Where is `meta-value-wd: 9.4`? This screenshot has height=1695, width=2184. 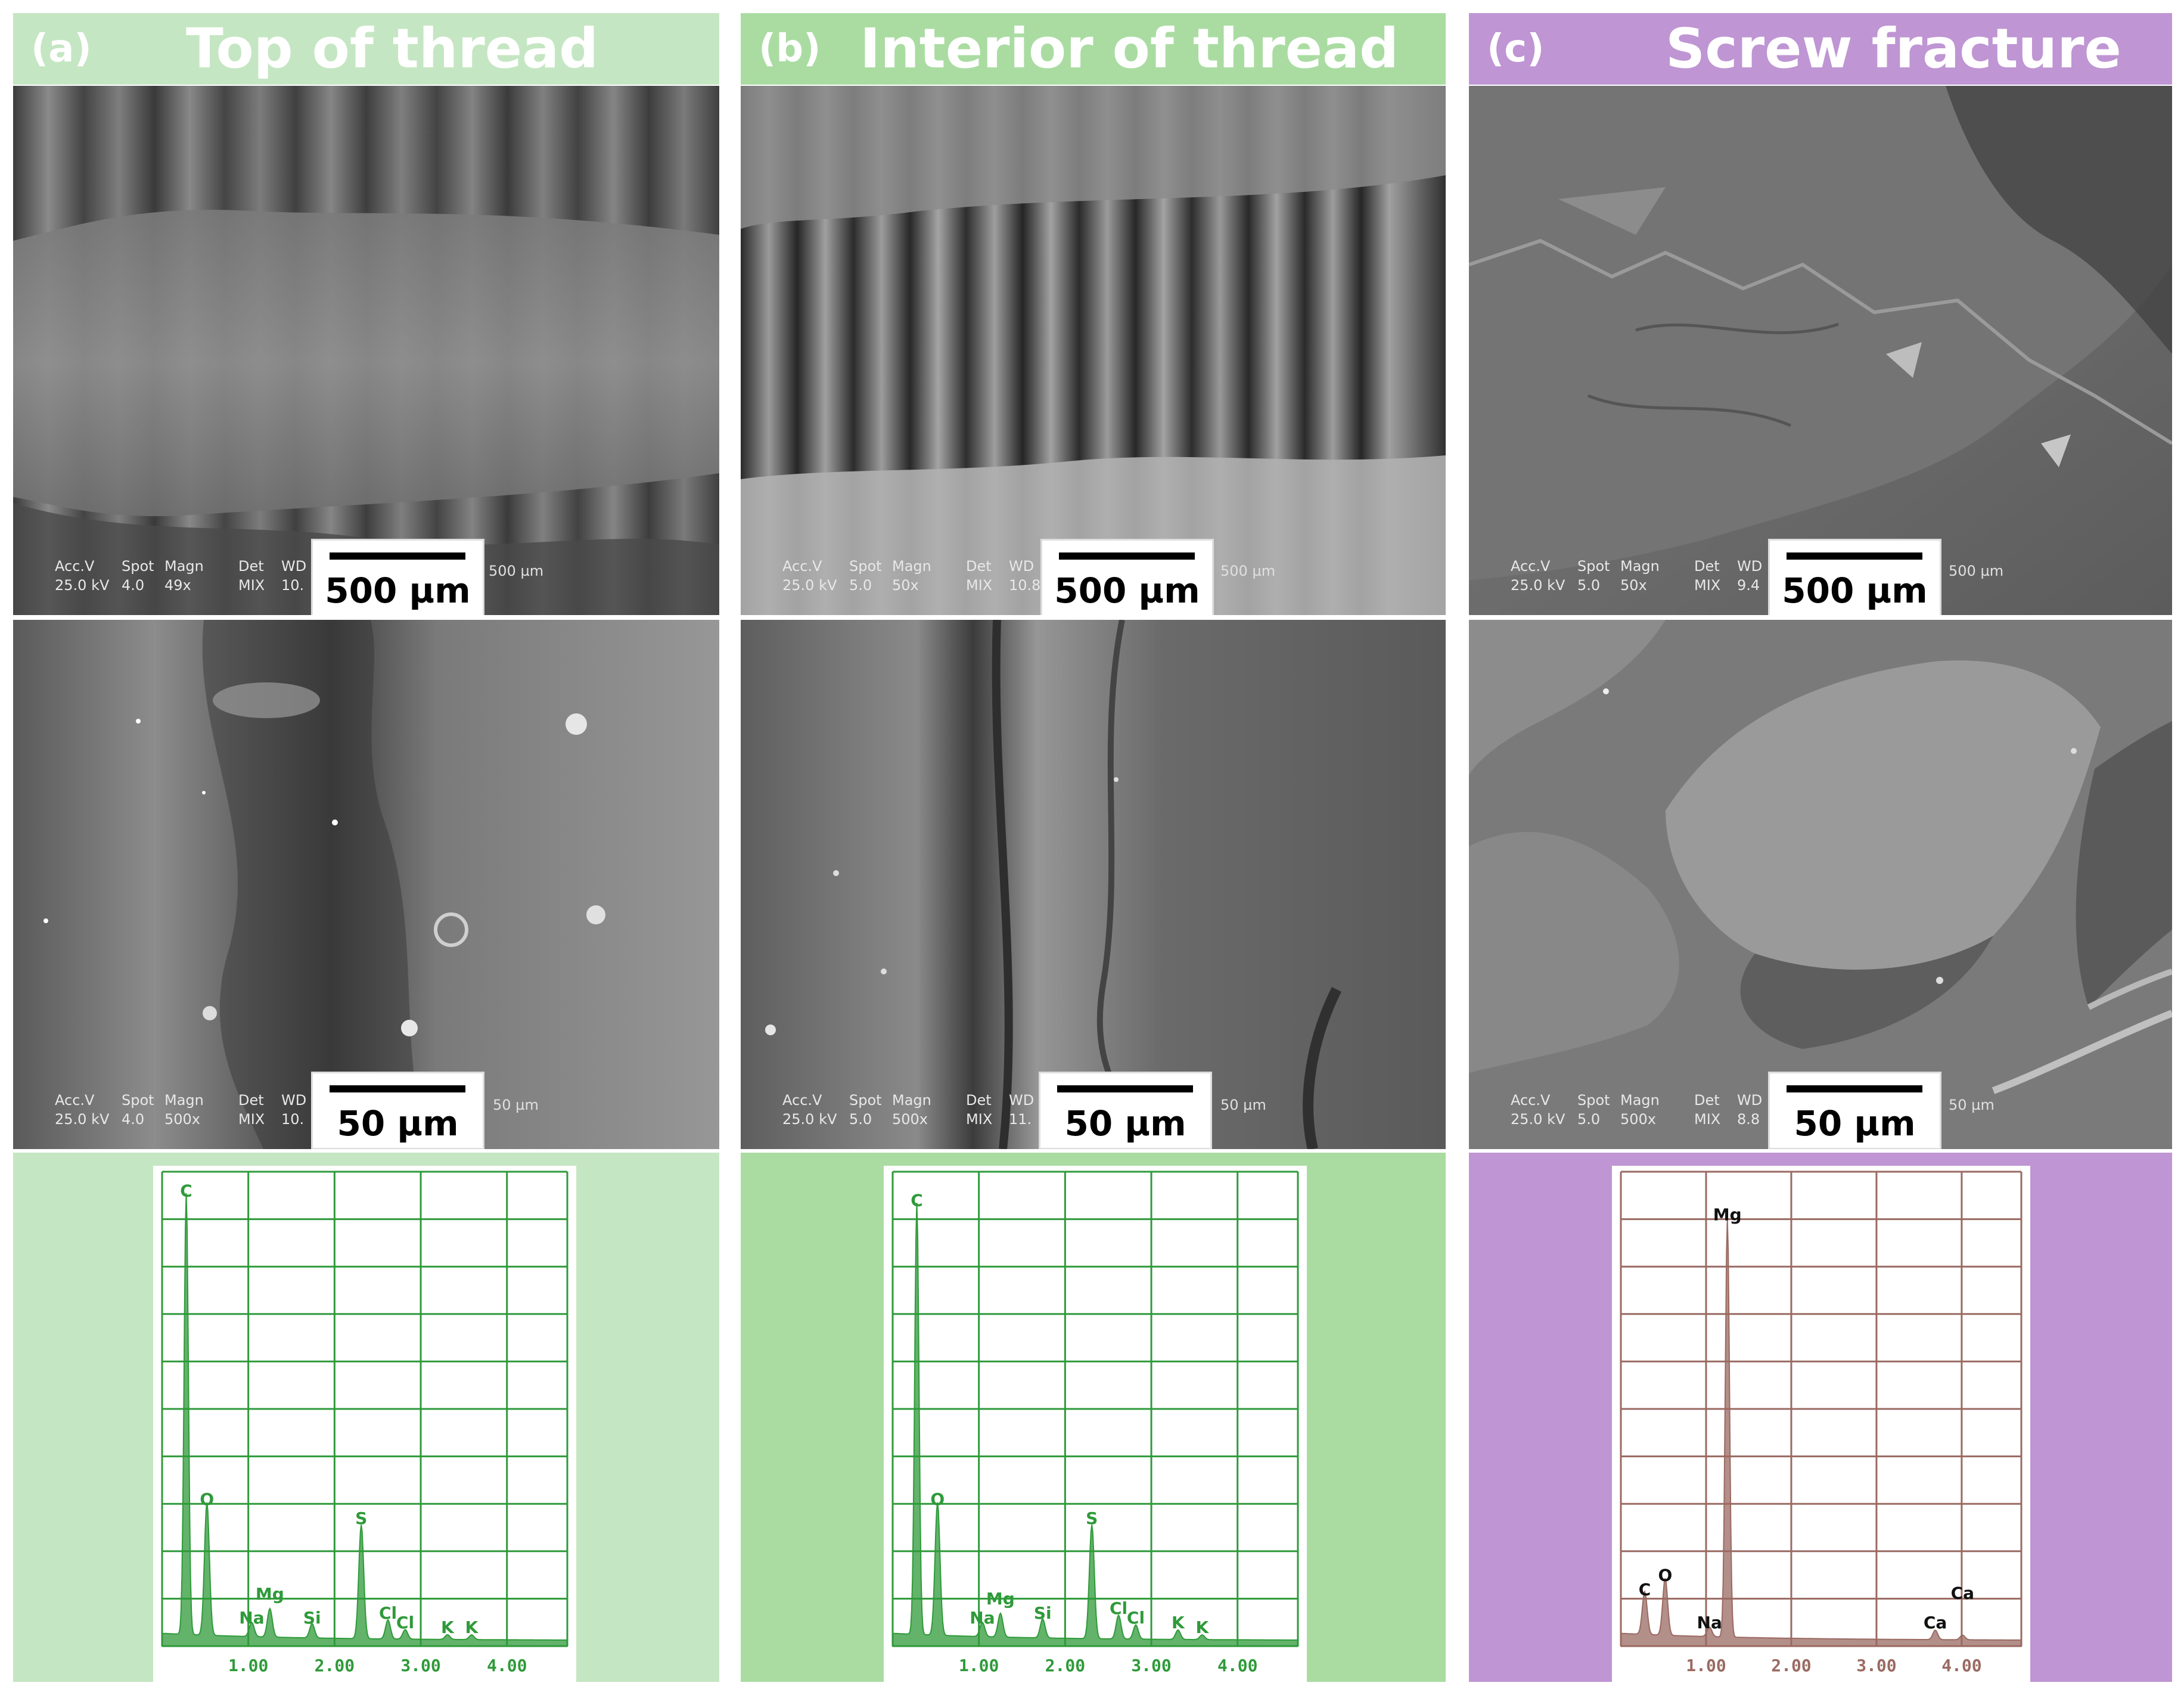
meta-value-wd: 9.4 is located at coordinates (1748, 585).